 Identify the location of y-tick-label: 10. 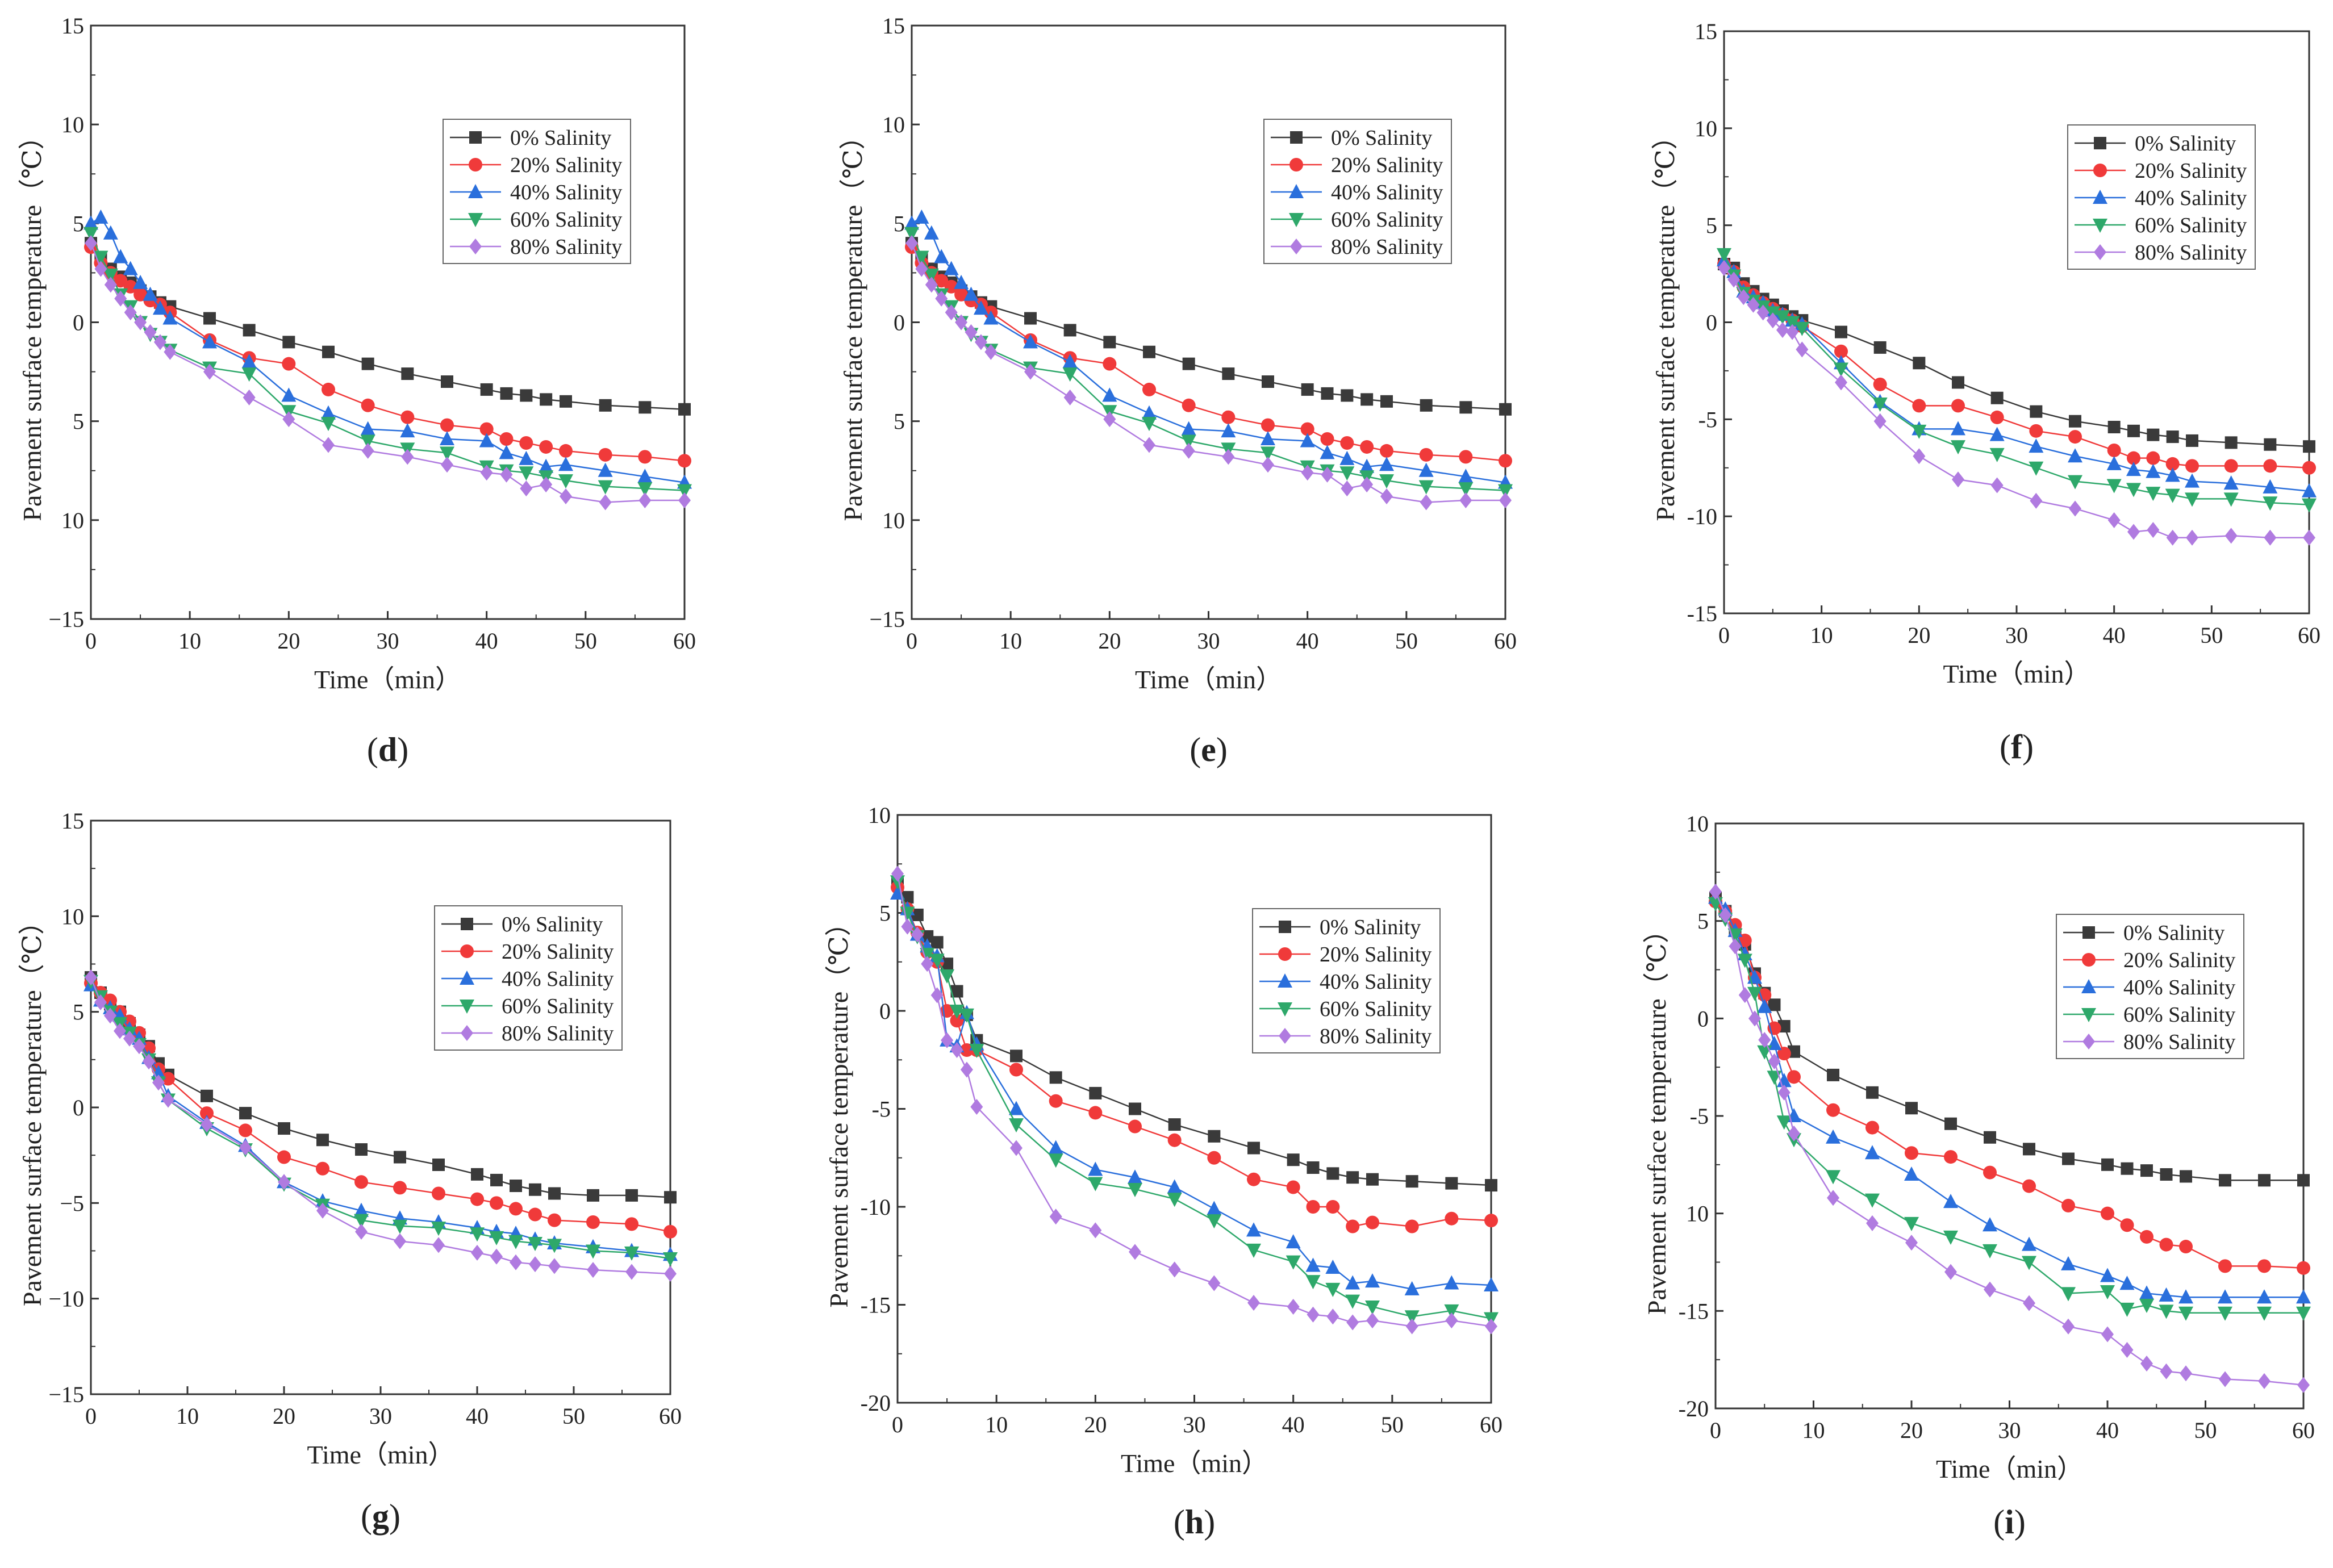
(1697, 824).